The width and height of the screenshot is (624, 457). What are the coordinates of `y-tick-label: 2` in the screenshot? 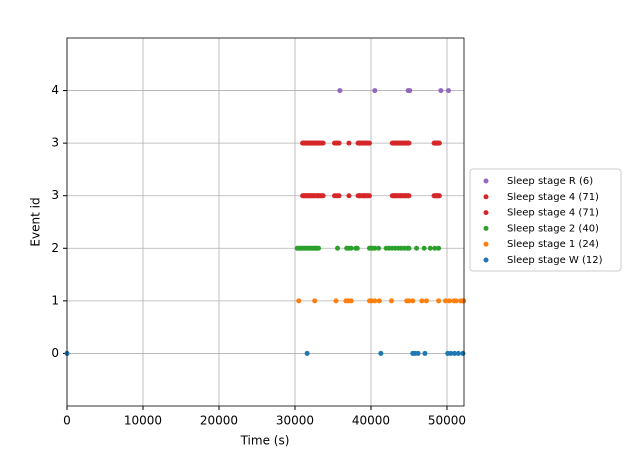 It's located at (55, 248).